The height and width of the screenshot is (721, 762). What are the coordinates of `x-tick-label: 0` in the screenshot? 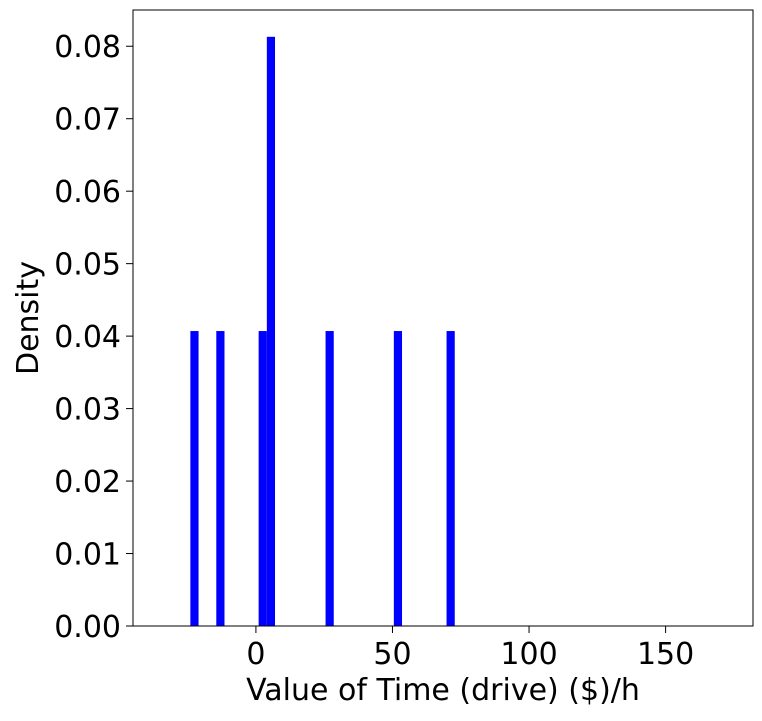 It's located at (255, 654).